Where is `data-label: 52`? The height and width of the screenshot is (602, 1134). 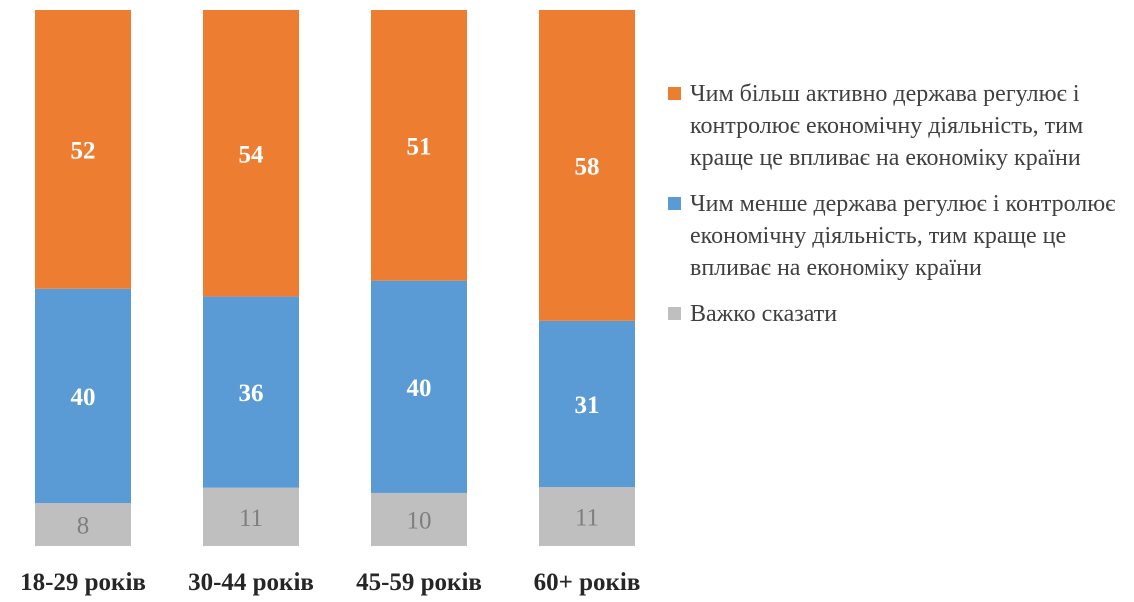
data-label: 52 is located at coordinates (83, 150).